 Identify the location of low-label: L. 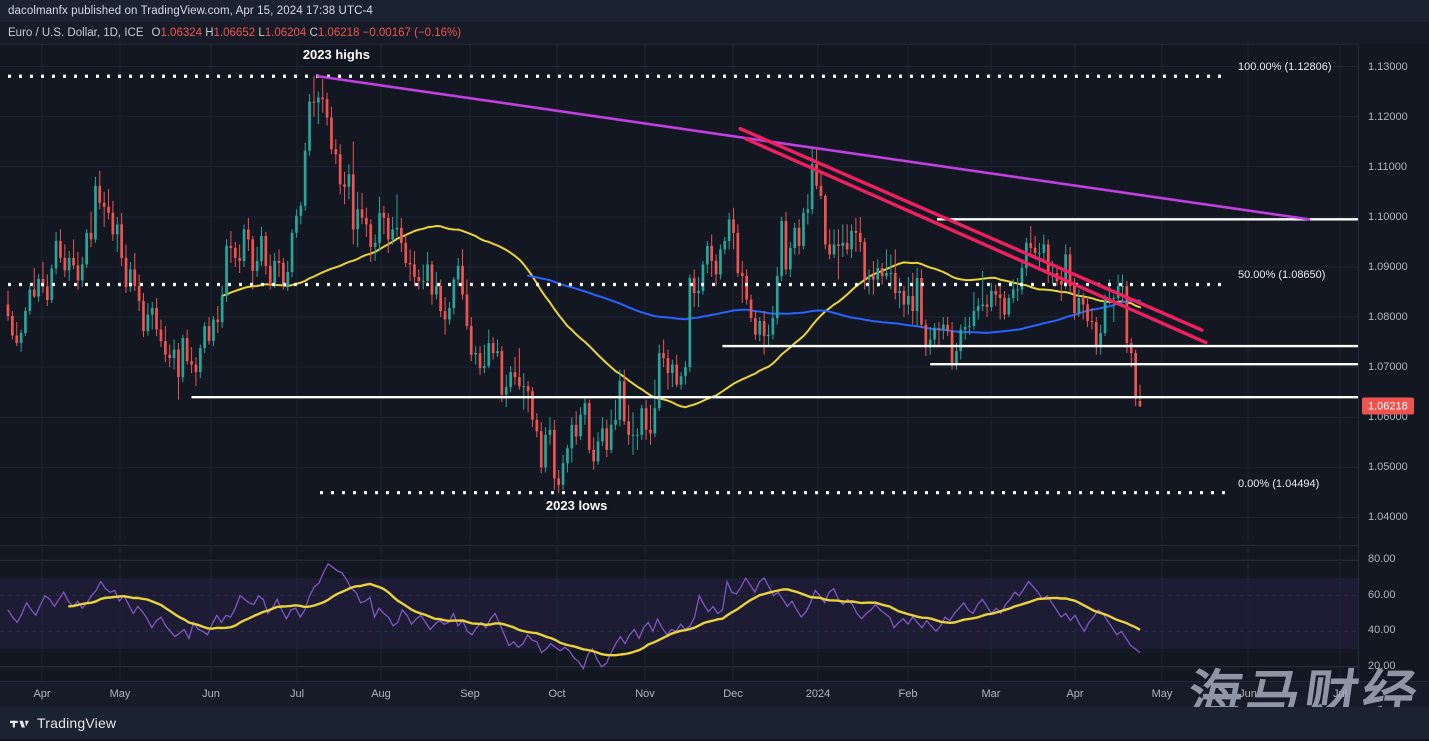
(261, 33).